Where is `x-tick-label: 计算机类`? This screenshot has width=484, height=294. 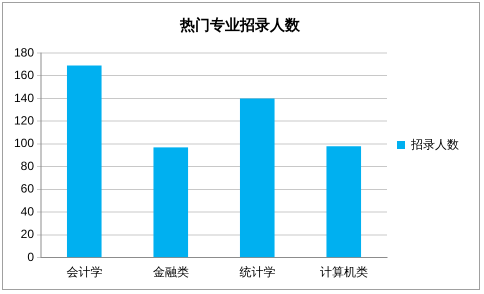
x-tick-label: 计算机类 is located at coordinates (344, 272).